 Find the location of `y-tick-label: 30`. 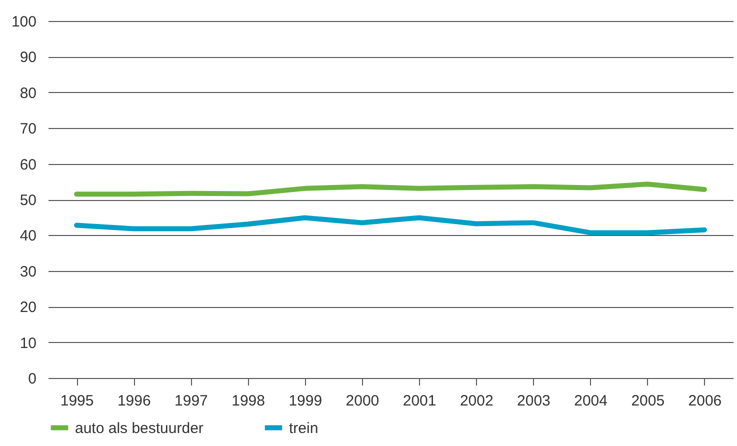

y-tick-label: 30 is located at coordinates (28, 271).